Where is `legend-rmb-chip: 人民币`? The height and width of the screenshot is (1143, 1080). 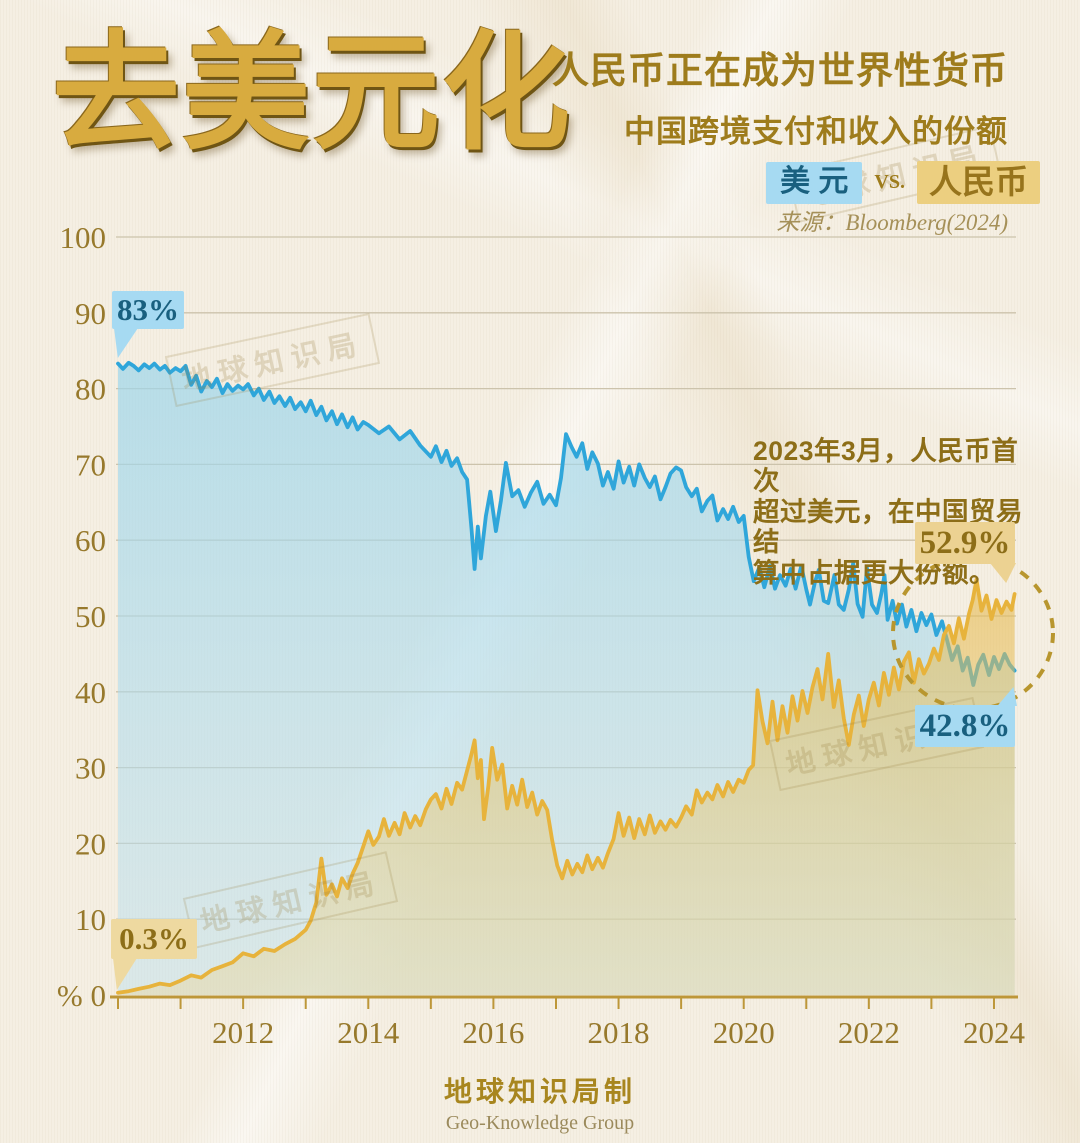 legend-rmb-chip: 人民币 is located at coordinates (978, 182).